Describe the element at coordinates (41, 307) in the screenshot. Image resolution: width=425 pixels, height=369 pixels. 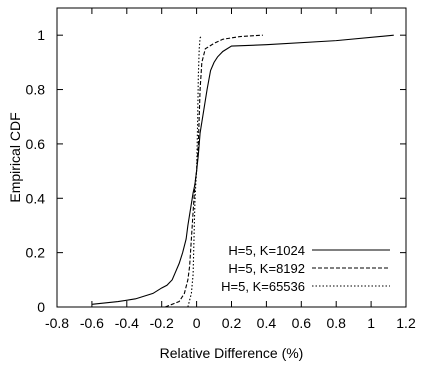
I see `y-tick-label: 0` at that location.